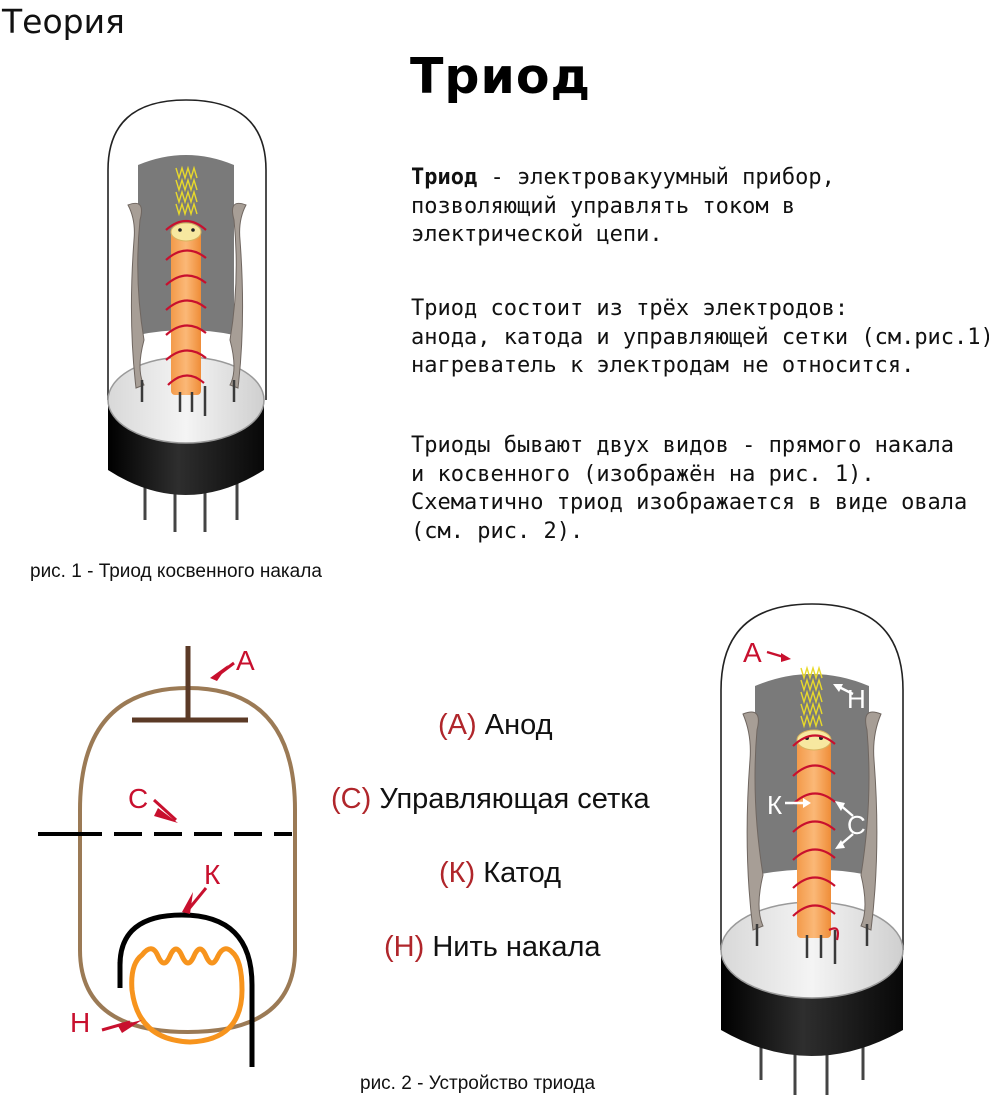 This screenshot has width=989, height=1100. I want to click on legend-heater-label: Нить накала, so click(516, 947).